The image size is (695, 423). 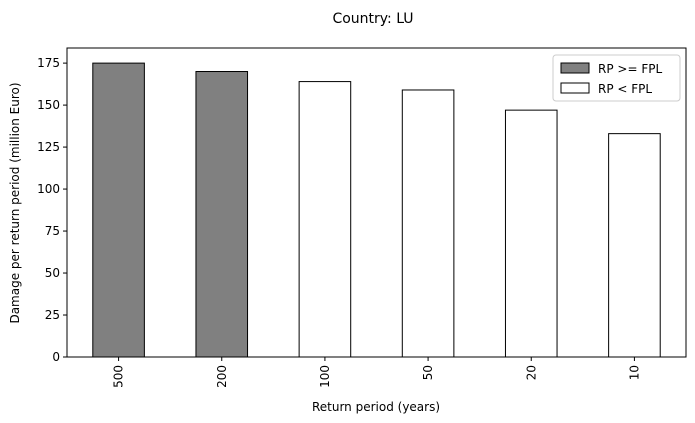 I want to click on x-tick-label-10: 10, so click(x=634, y=372).